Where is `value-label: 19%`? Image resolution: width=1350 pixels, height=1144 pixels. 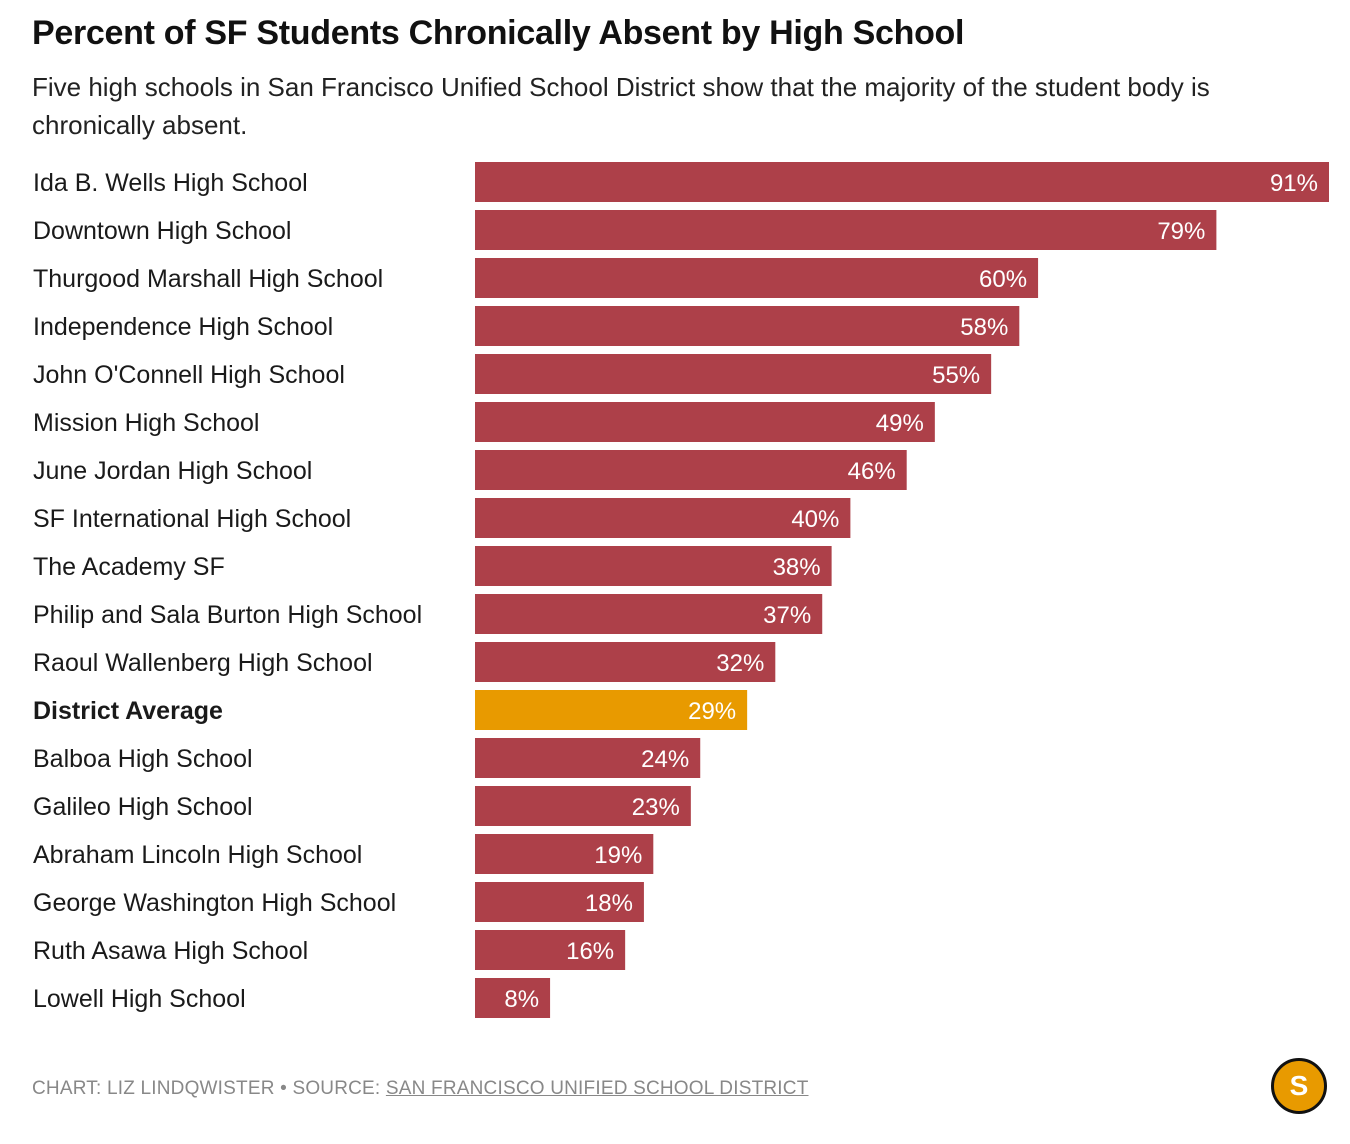
value-label: 19% is located at coordinates (618, 855).